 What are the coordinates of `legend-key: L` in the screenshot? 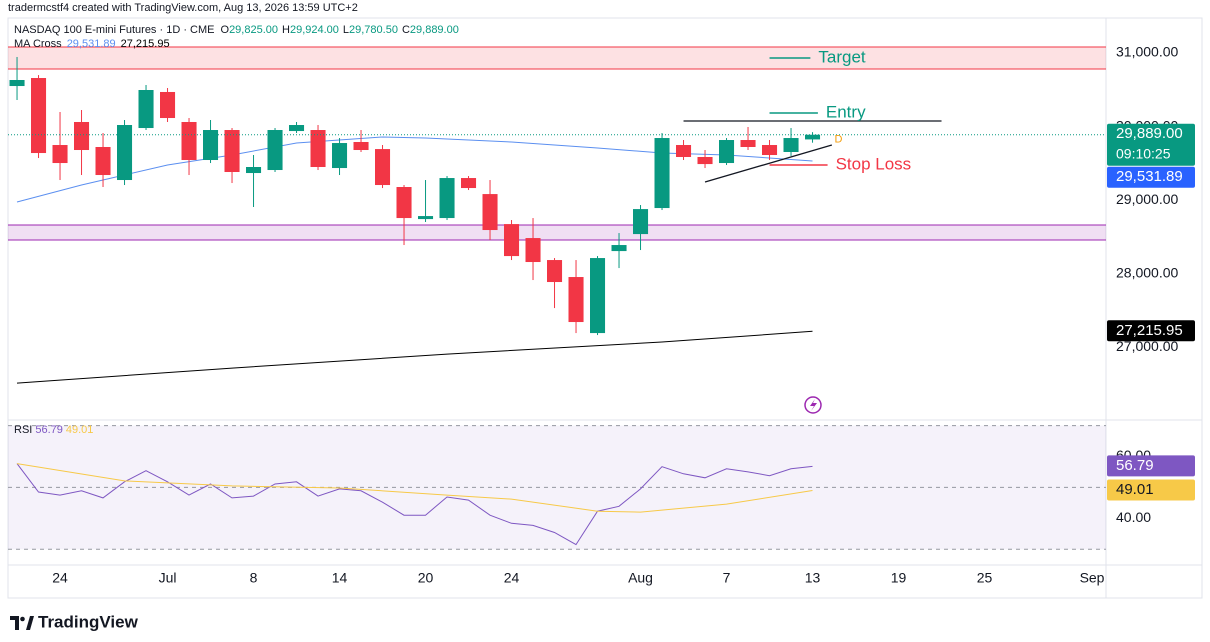 It's located at (346, 30).